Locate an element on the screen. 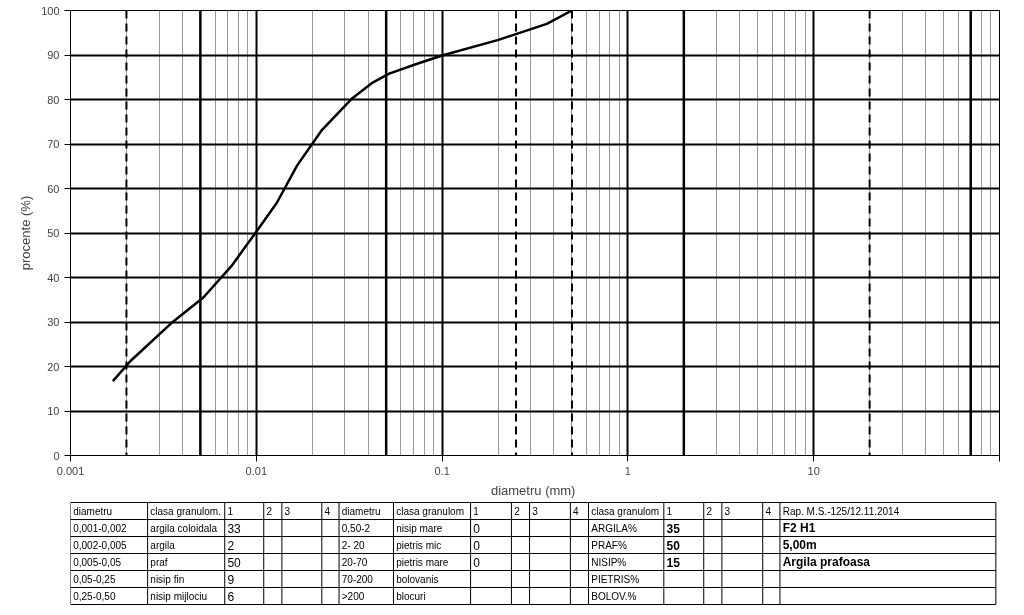 The width and height of the screenshot is (1024, 615). y-axis-title: procente (%) is located at coordinates (26, 233).